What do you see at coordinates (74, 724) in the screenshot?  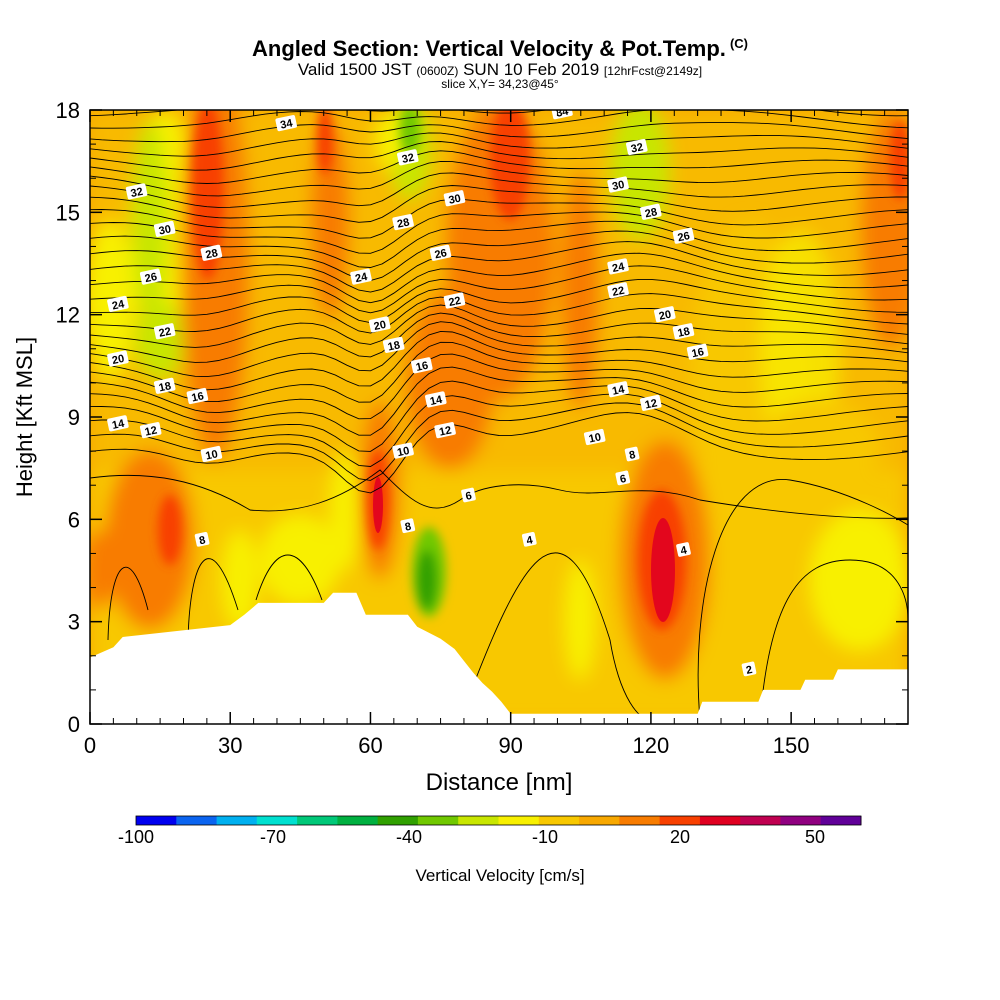 I see `y-tick-label: 0` at bounding box center [74, 724].